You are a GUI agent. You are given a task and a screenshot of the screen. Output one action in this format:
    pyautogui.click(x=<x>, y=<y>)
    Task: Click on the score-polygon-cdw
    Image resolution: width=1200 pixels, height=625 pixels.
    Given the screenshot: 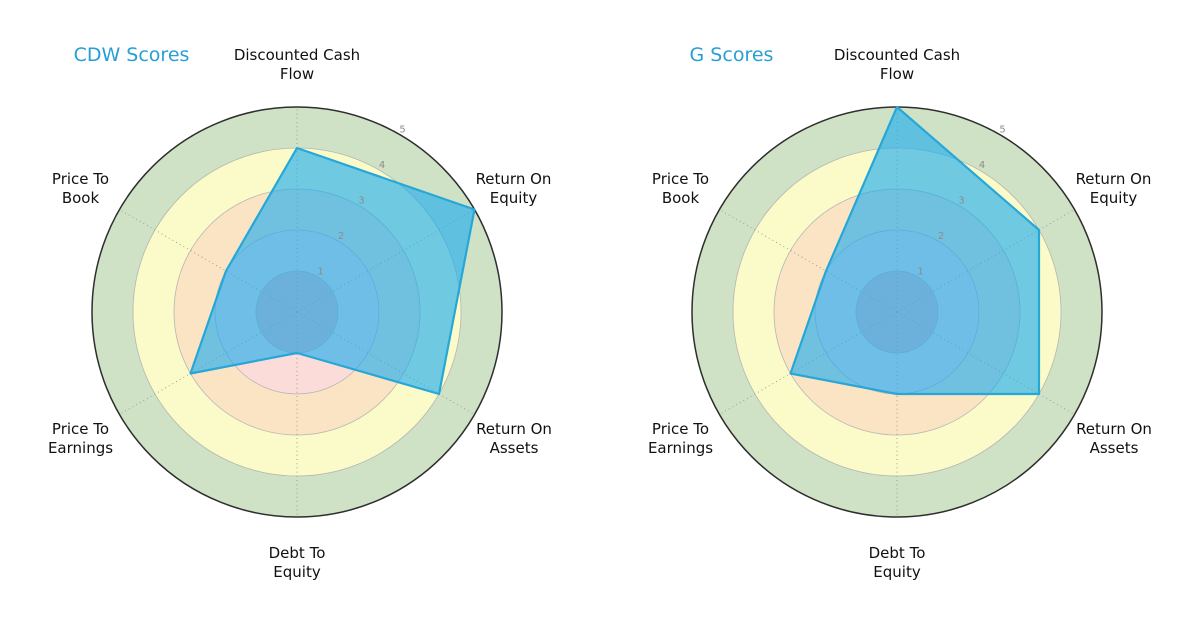 What is the action you would take?
    pyautogui.click(x=332, y=271)
    